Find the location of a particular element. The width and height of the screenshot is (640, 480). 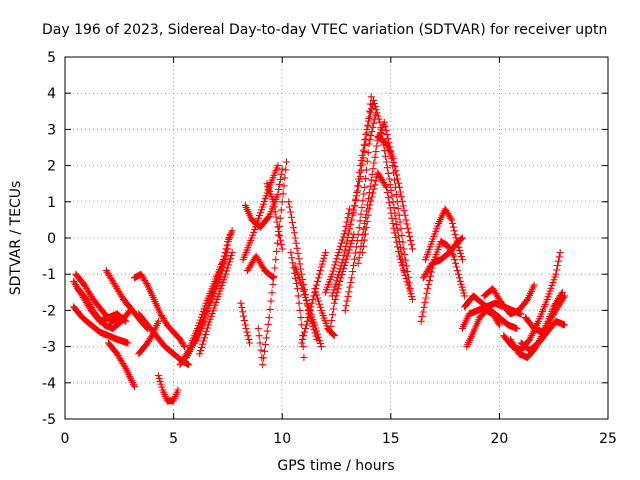

y-tick-label: -3 is located at coordinates (49, 348).